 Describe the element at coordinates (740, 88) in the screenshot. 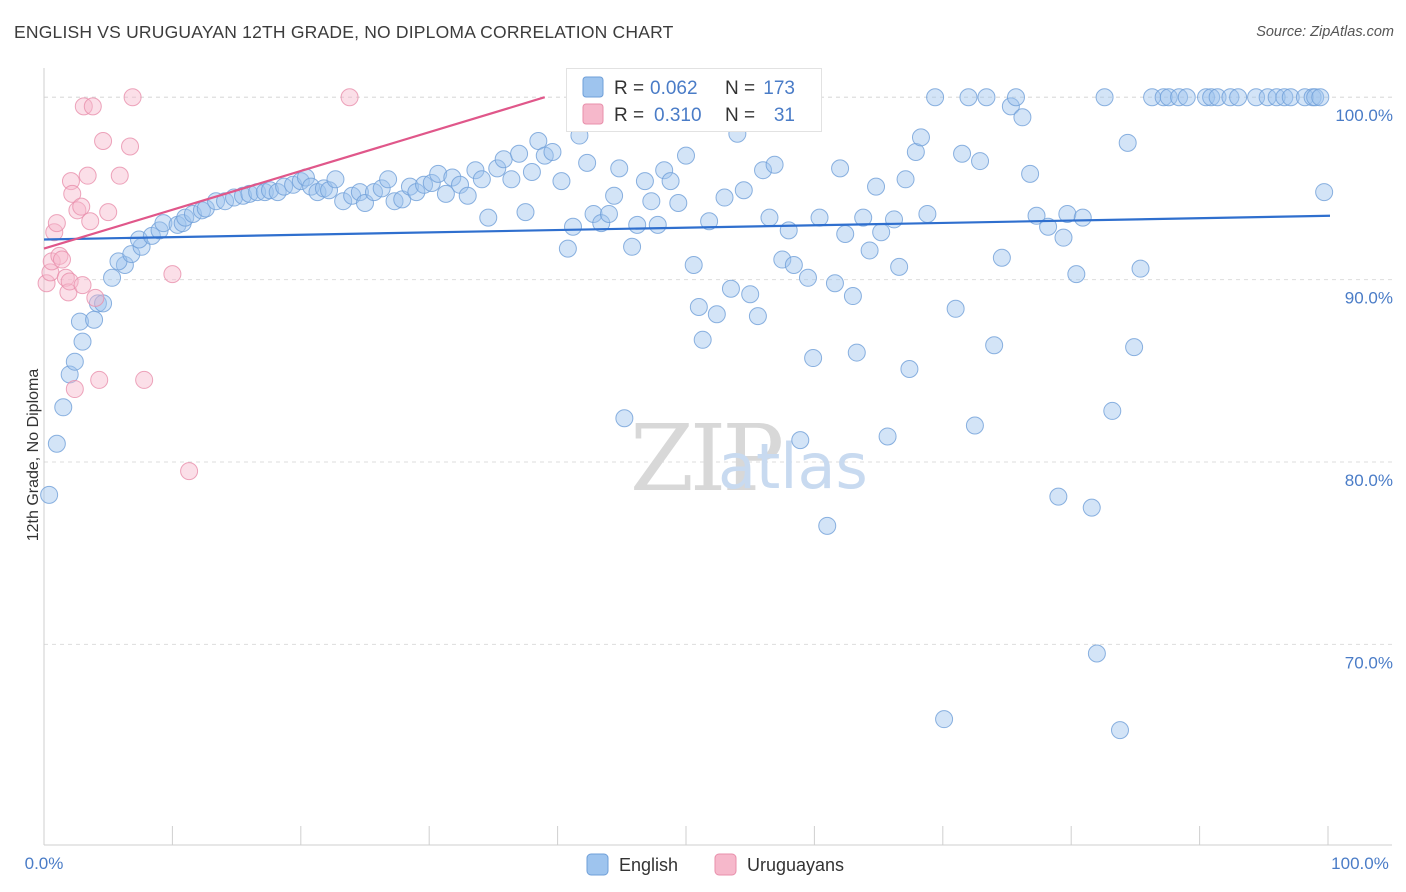

I see `english-n-label: N =` at that location.